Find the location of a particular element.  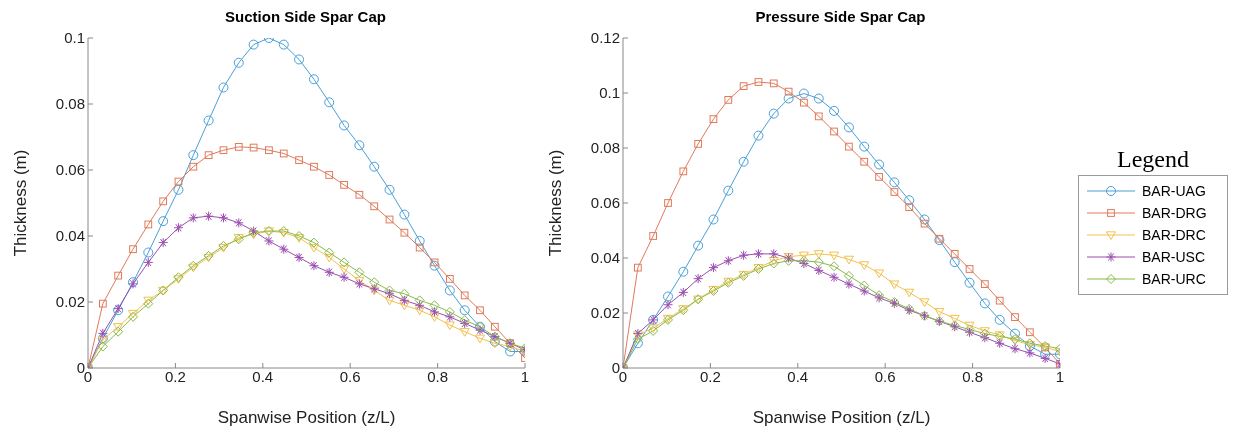

chart-title: Suction Side Spar Cap is located at coordinates (305, 16).